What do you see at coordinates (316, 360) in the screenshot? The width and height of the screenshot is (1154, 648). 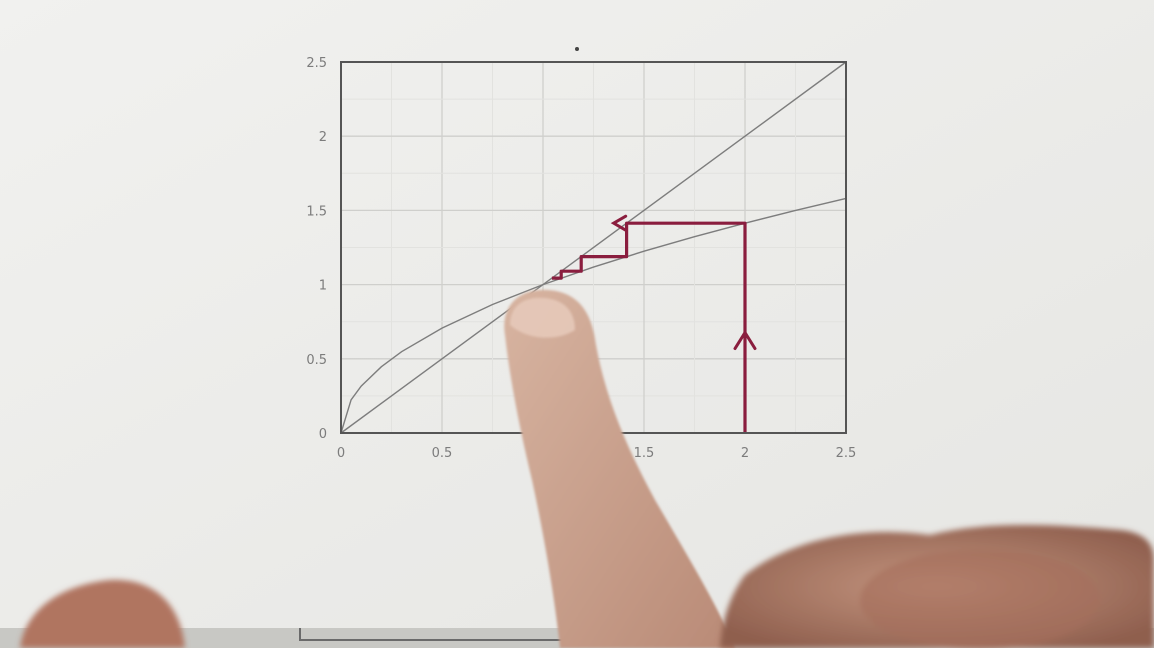 I see `y-tick-label: 0.5` at bounding box center [316, 360].